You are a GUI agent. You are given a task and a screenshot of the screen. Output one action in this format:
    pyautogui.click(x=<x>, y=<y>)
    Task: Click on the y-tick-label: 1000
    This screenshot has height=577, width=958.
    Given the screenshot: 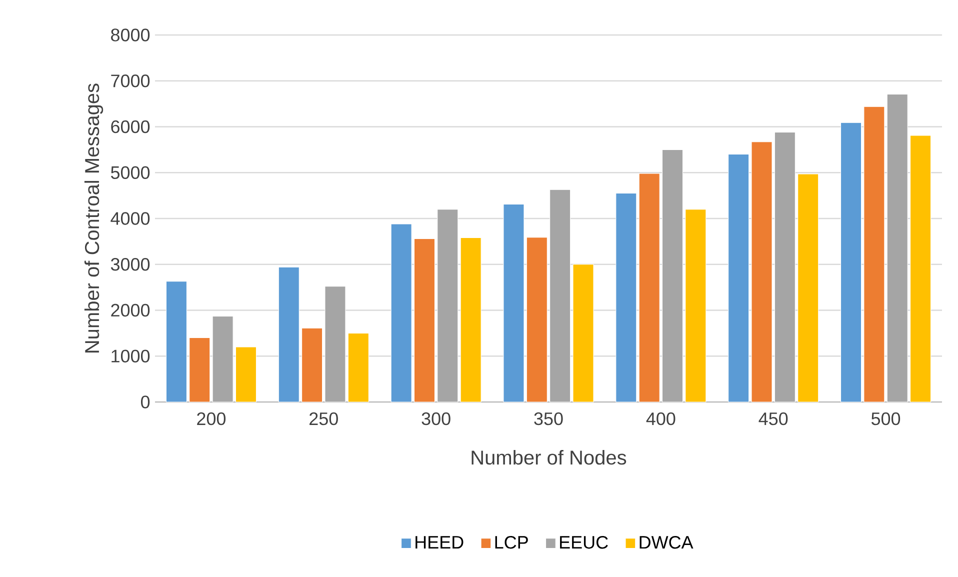 What is the action you would take?
    pyautogui.click(x=131, y=356)
    